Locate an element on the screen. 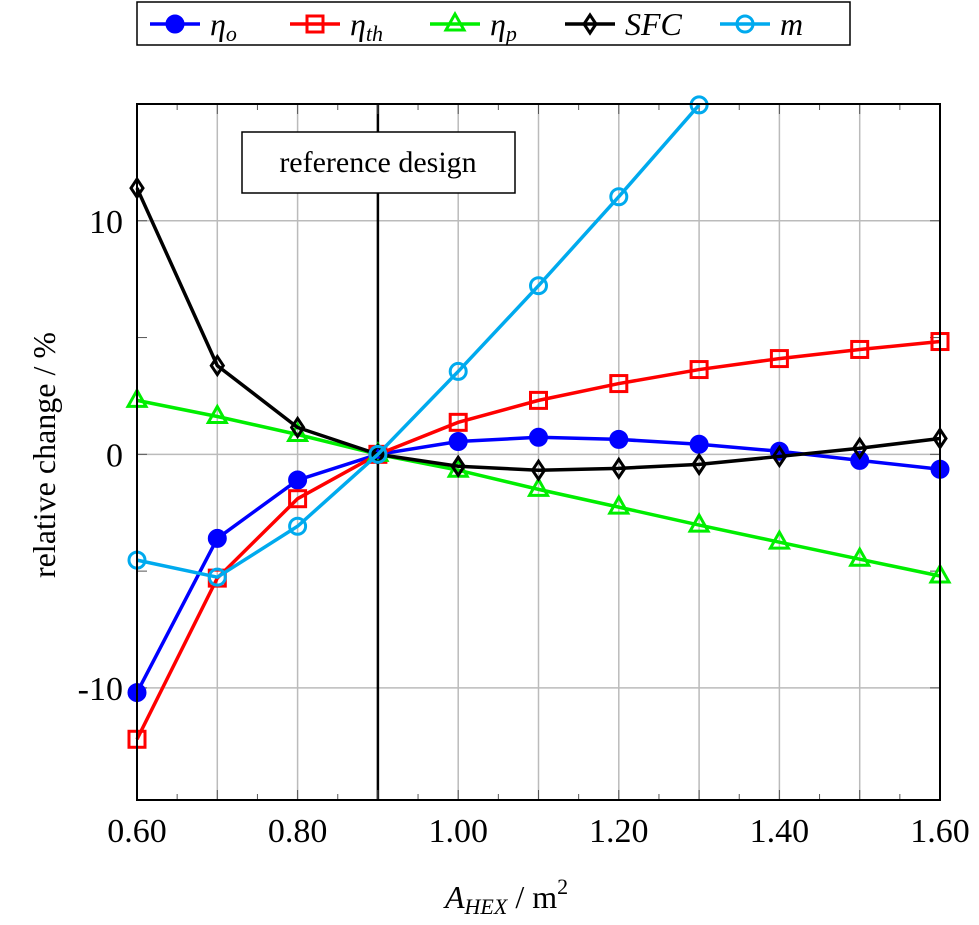  legend-label: ηp is located at coordinates (503, 26).